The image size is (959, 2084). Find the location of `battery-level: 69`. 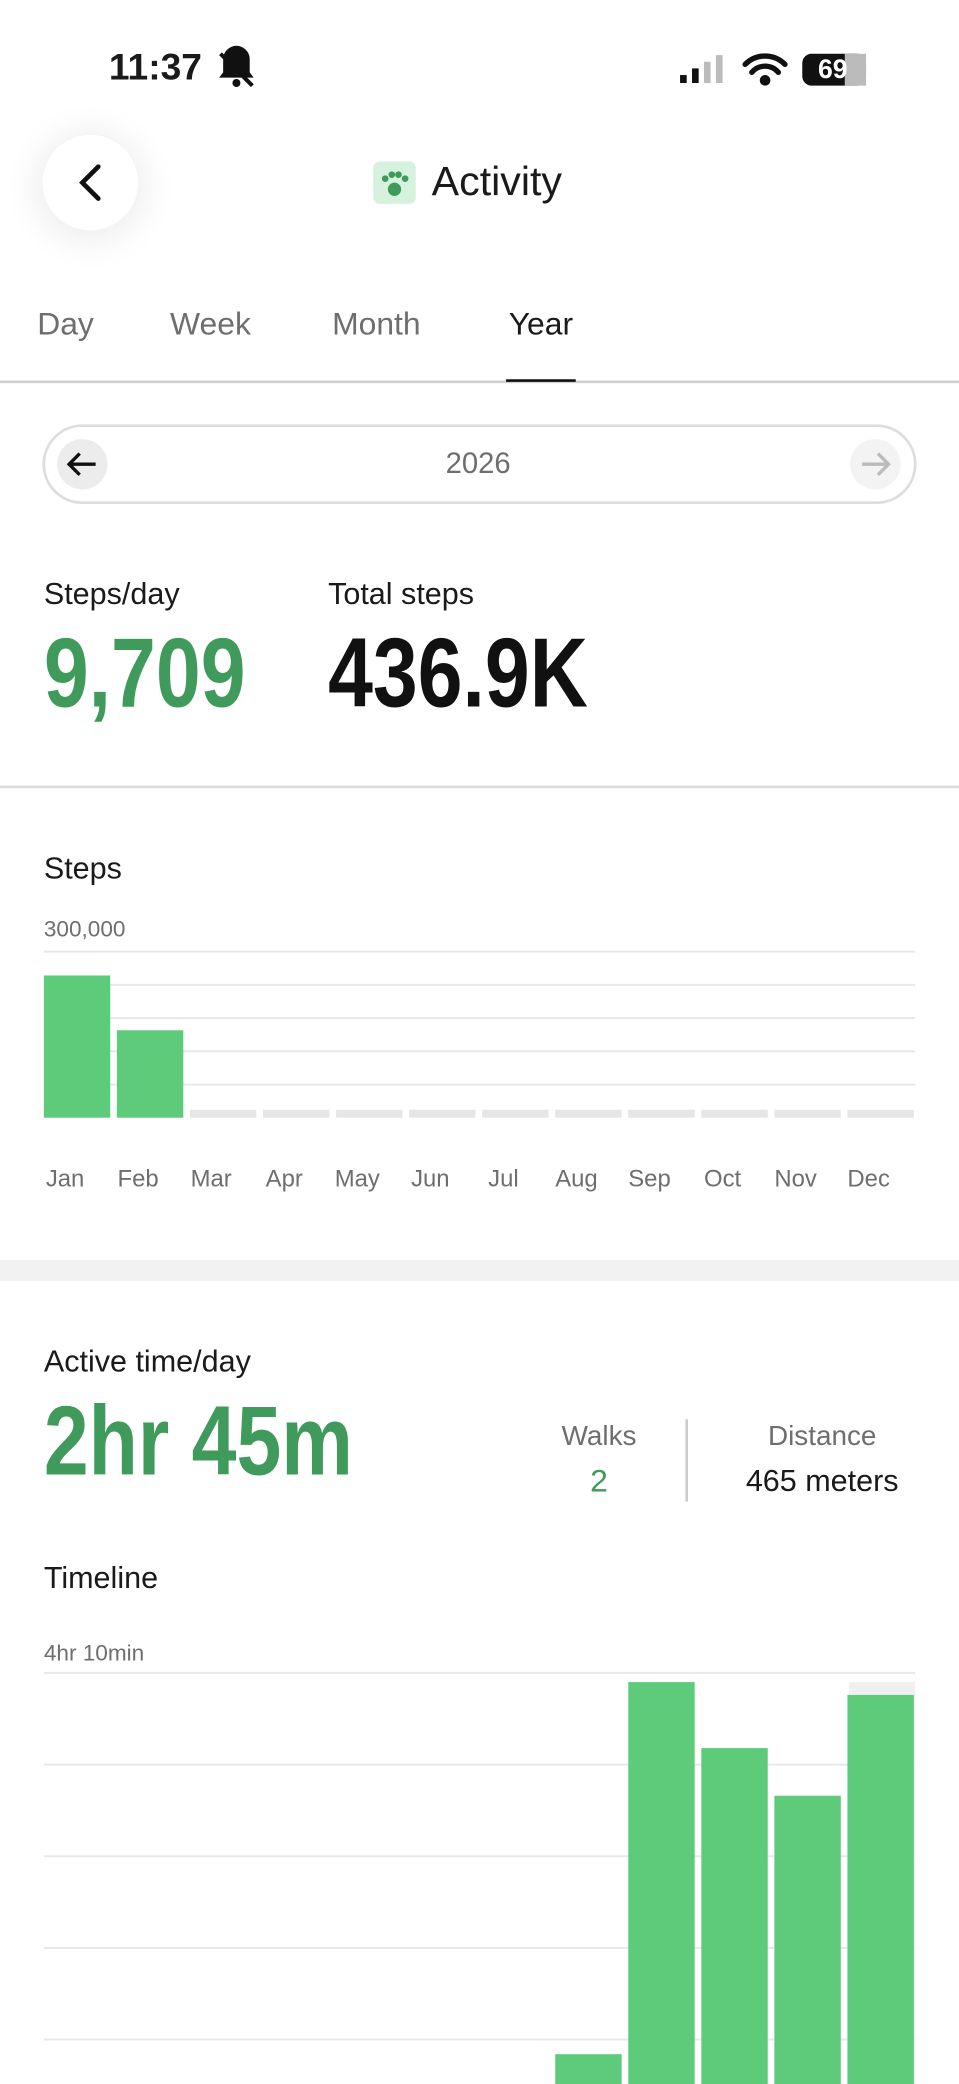

battery-level: 69 is located at coordinates (833, 69).